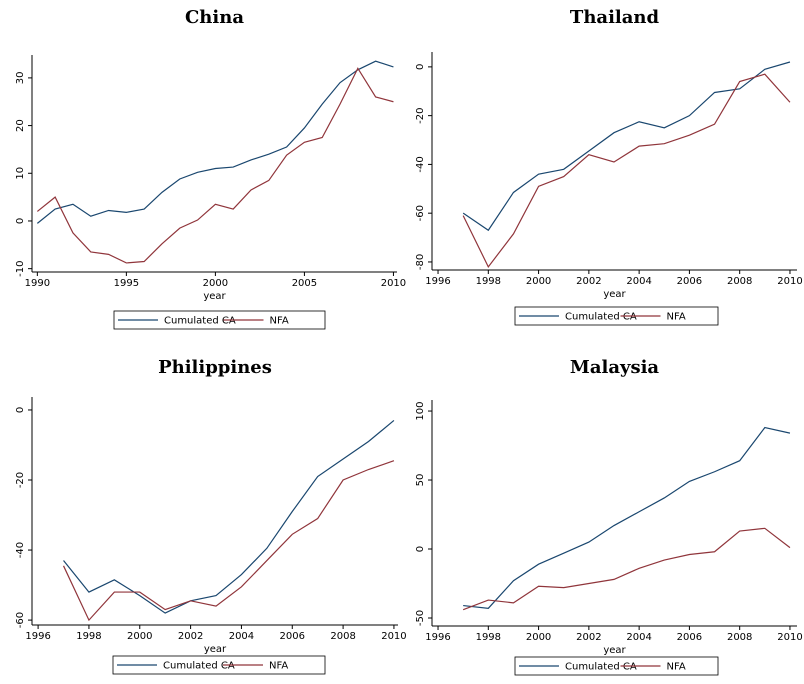  I want to click on y-tick-label: 10, so click(20, 173).